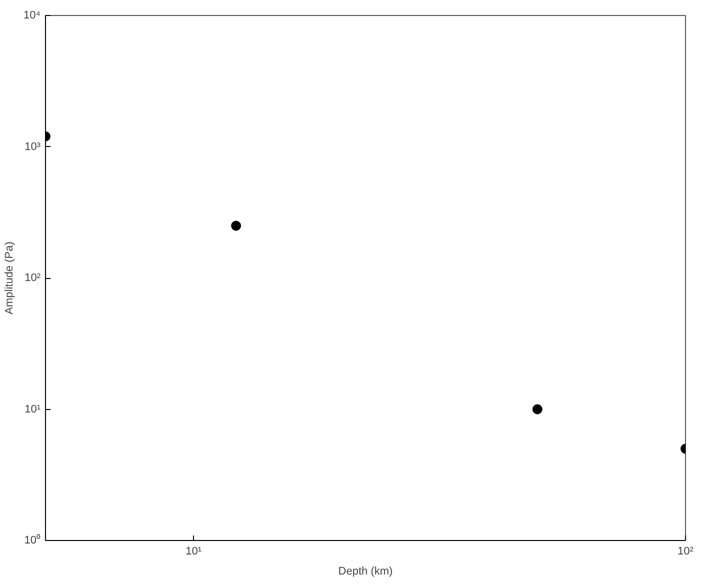  Describe the element at coordinates (365, 572) in the screenshot. I see `x-axis-title: Depth (km)` at that location.